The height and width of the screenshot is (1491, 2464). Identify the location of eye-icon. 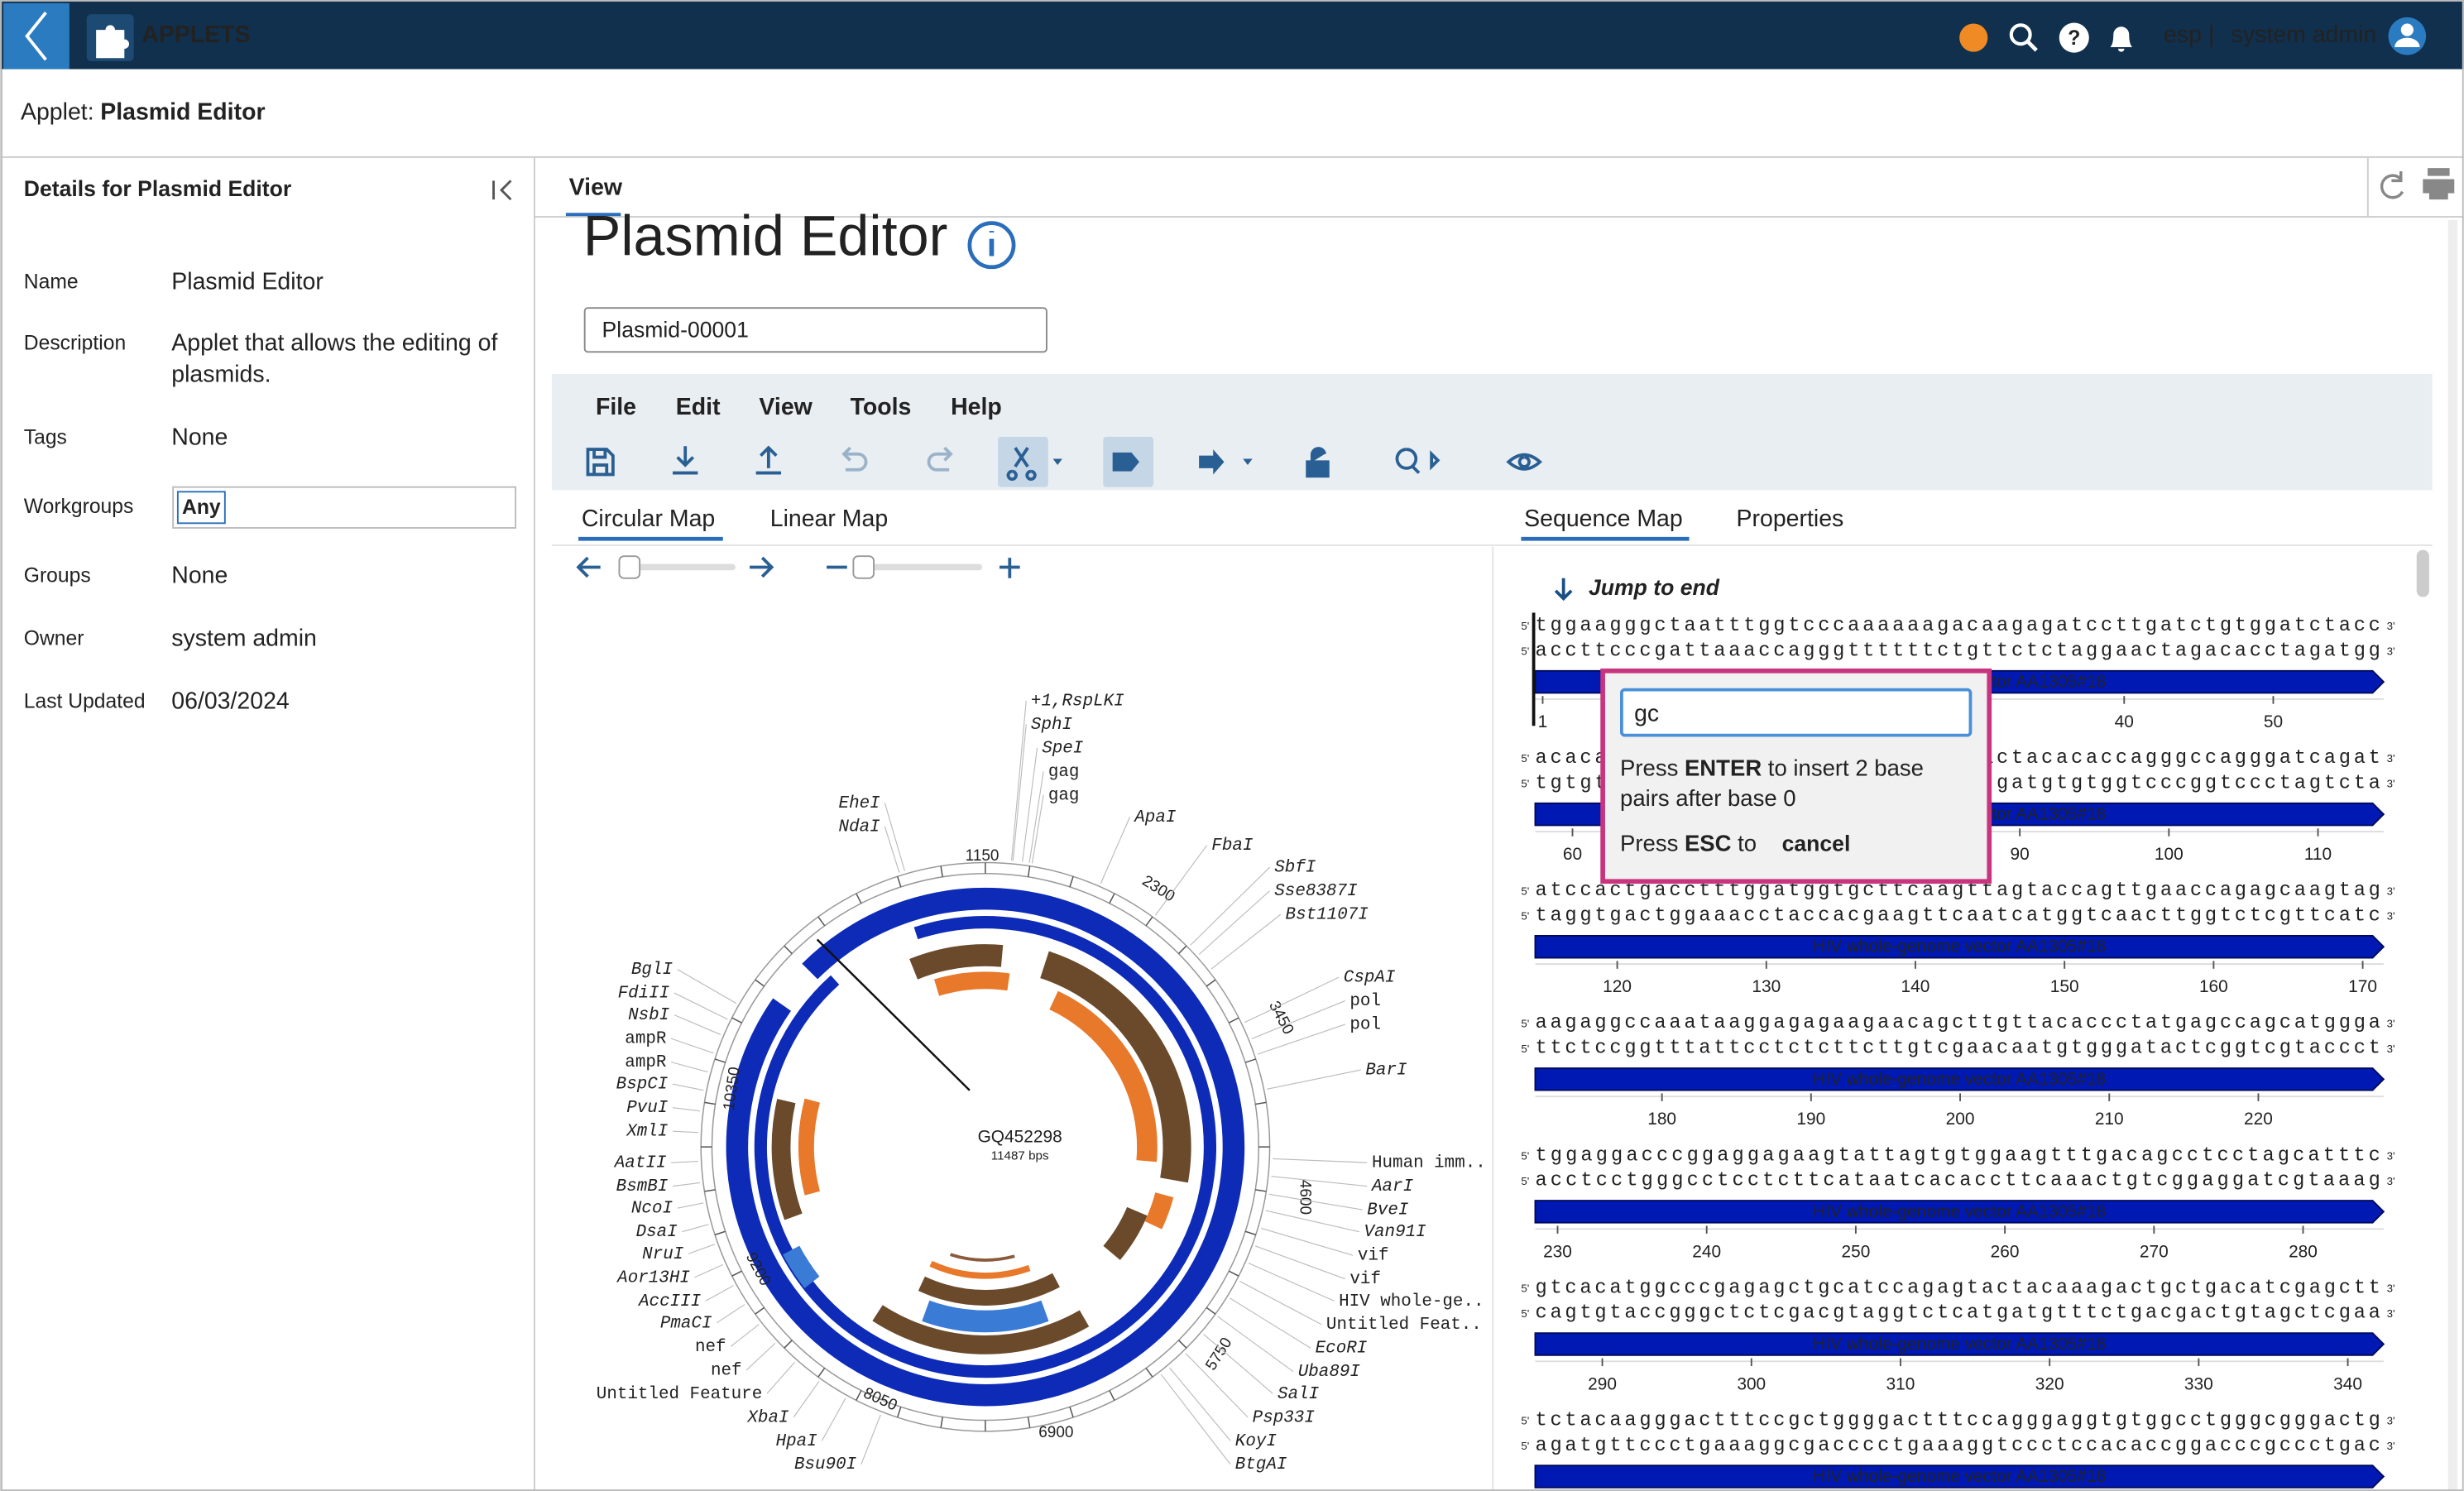
(1524, 462).